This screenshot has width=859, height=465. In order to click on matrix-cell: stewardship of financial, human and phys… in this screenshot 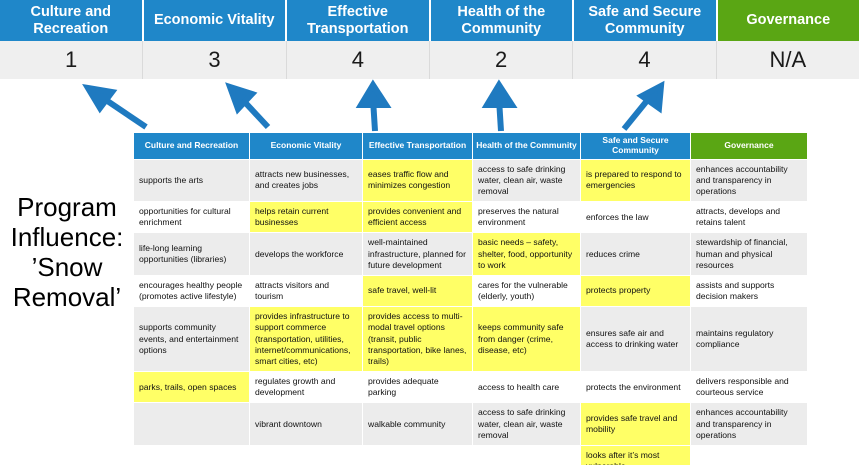, I will do `click(749, 254)`.